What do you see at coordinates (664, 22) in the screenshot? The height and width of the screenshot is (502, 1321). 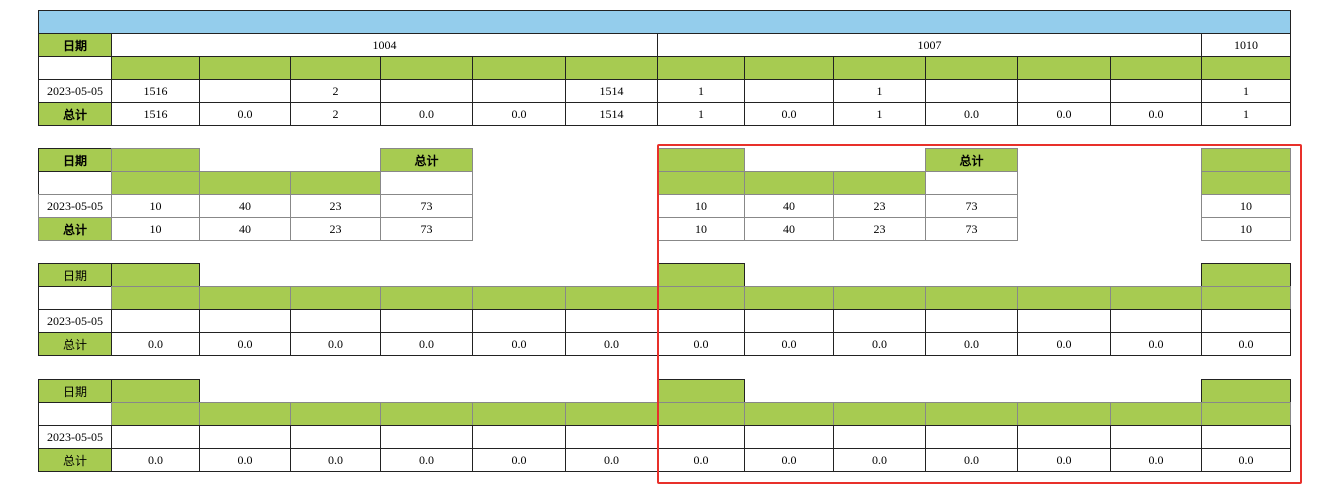 I see `banner` at bounding box center [664, 22].